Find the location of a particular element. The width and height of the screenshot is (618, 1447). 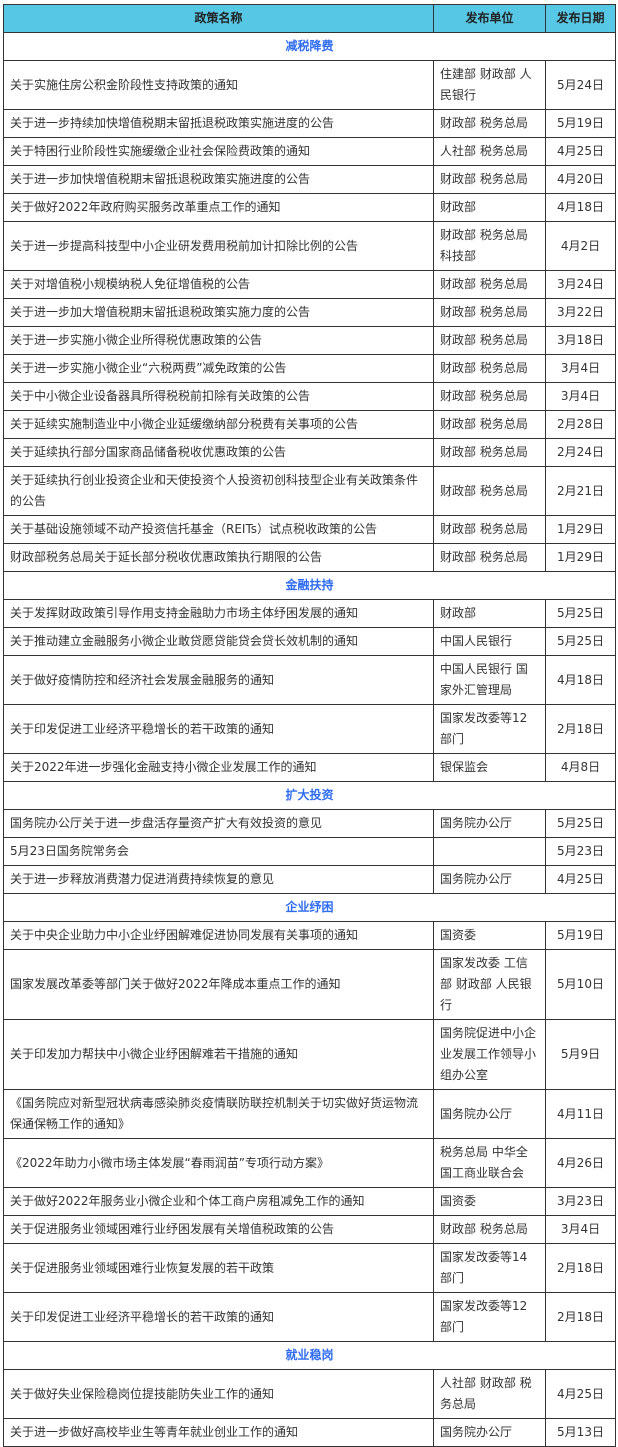

policy-name-cell: 关于促进服务业领域困难行业纾困发展有关增值税政策的公告 is located at coordinates (218, 1229).